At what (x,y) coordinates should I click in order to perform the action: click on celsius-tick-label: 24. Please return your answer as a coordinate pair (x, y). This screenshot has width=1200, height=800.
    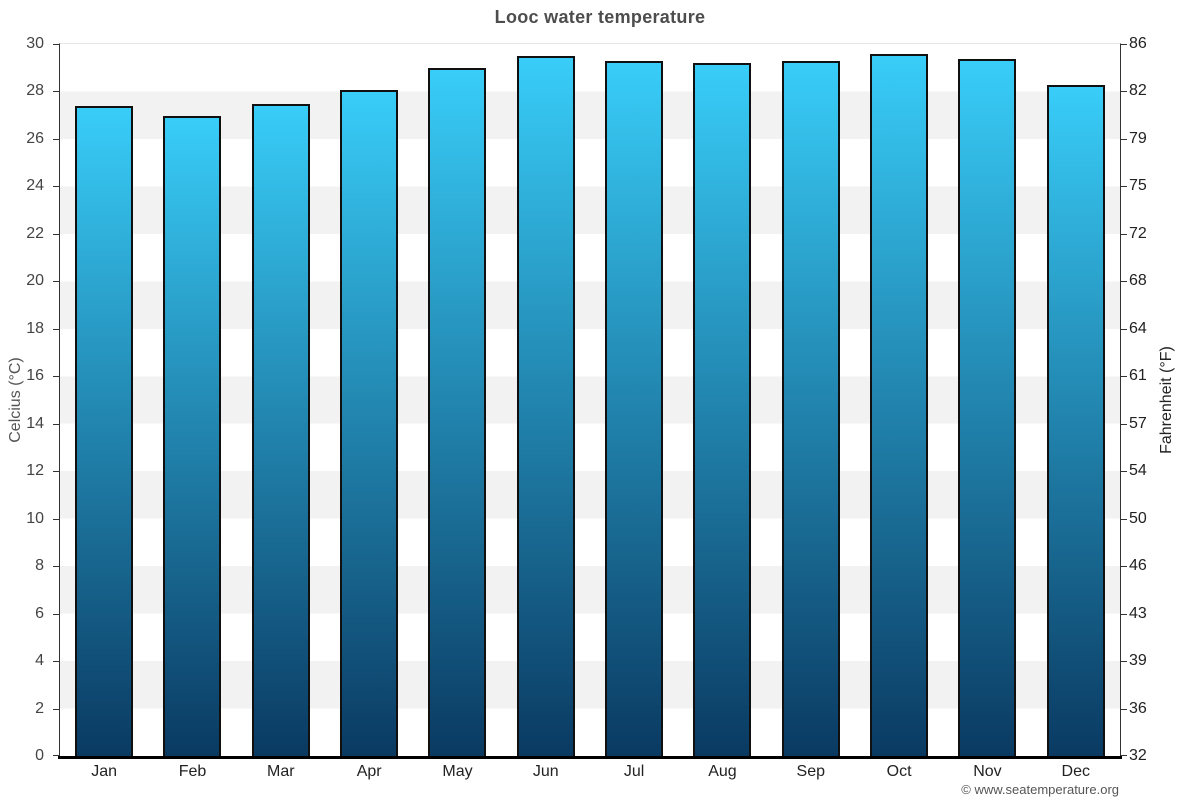
    Looking at the image, I should click on (35, 186).